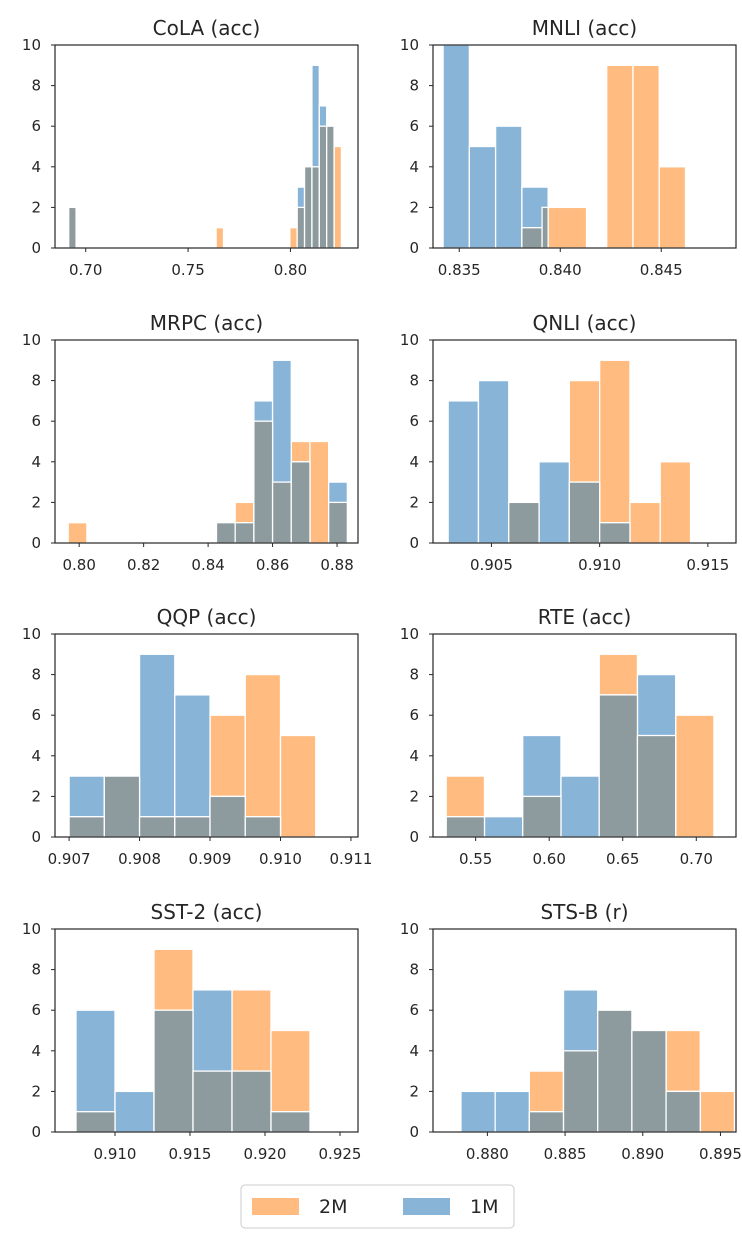  I want to click on x-tick-label: 0.905, so click(491, 565).